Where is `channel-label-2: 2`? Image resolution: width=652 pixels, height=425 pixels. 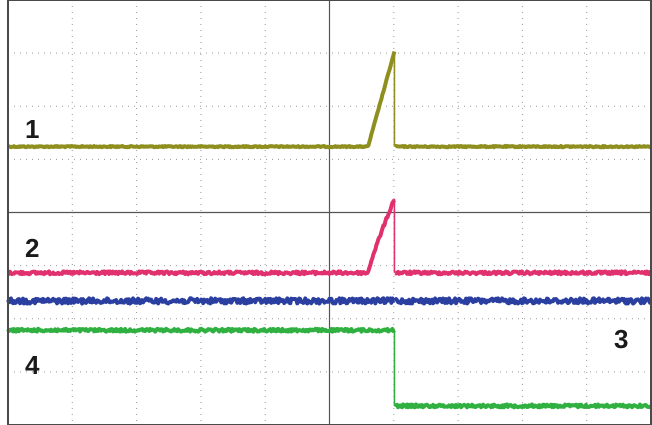 channel-label-2: 2 is located at coordinates (32, 248).